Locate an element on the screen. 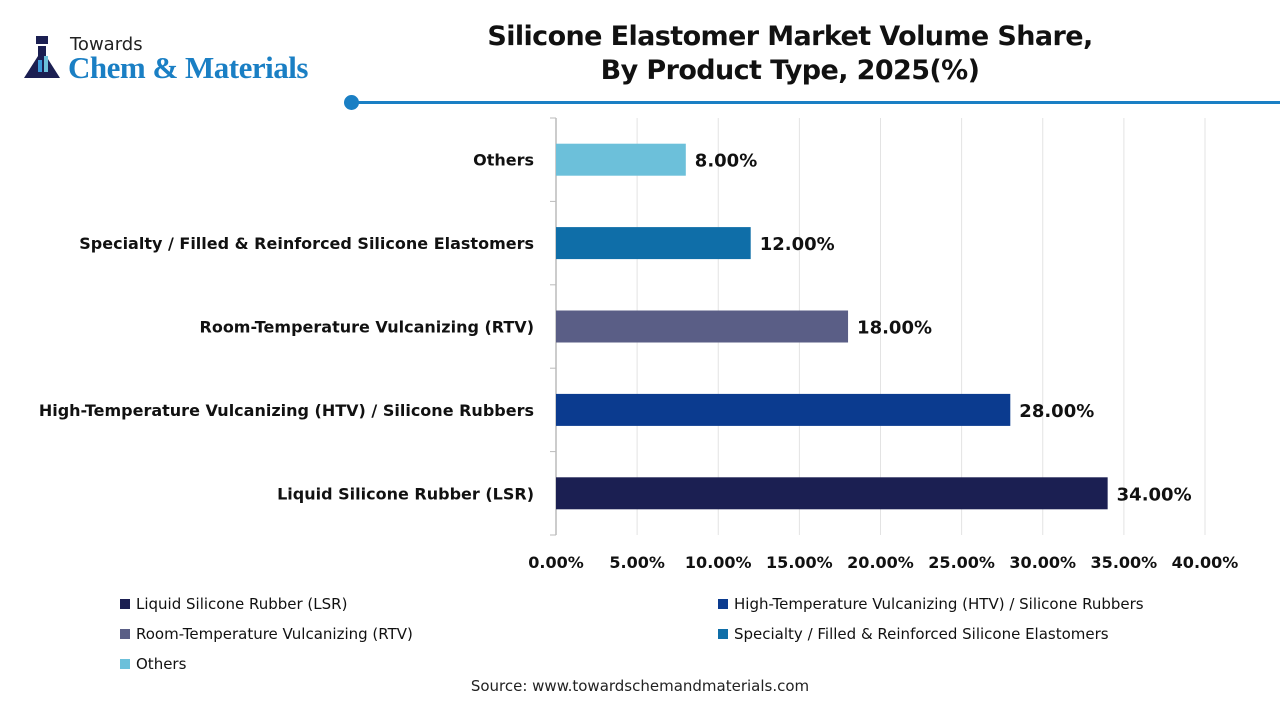 The image size is (1280, 720). data-label: 28.00% is located at coordinates (1056, 411).